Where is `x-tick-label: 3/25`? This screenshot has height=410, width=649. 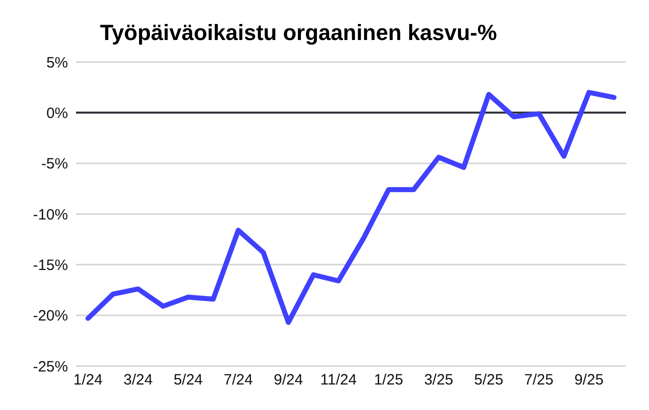 x-tick-label: 3/25 is located at coordinates (439, 380).